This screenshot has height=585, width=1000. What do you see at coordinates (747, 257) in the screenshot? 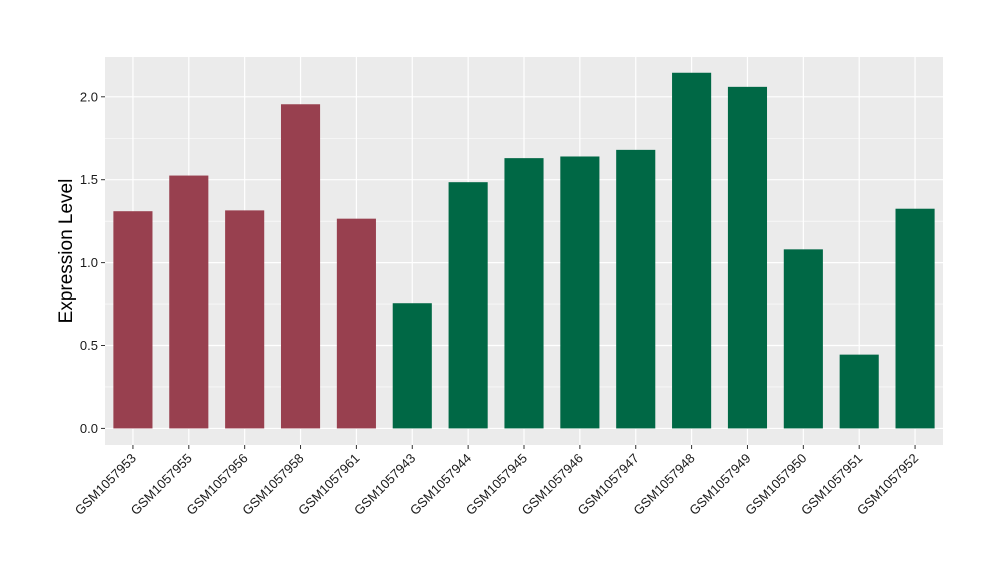
I see `bar-GSM1057949` at bounding box center [747, 257].